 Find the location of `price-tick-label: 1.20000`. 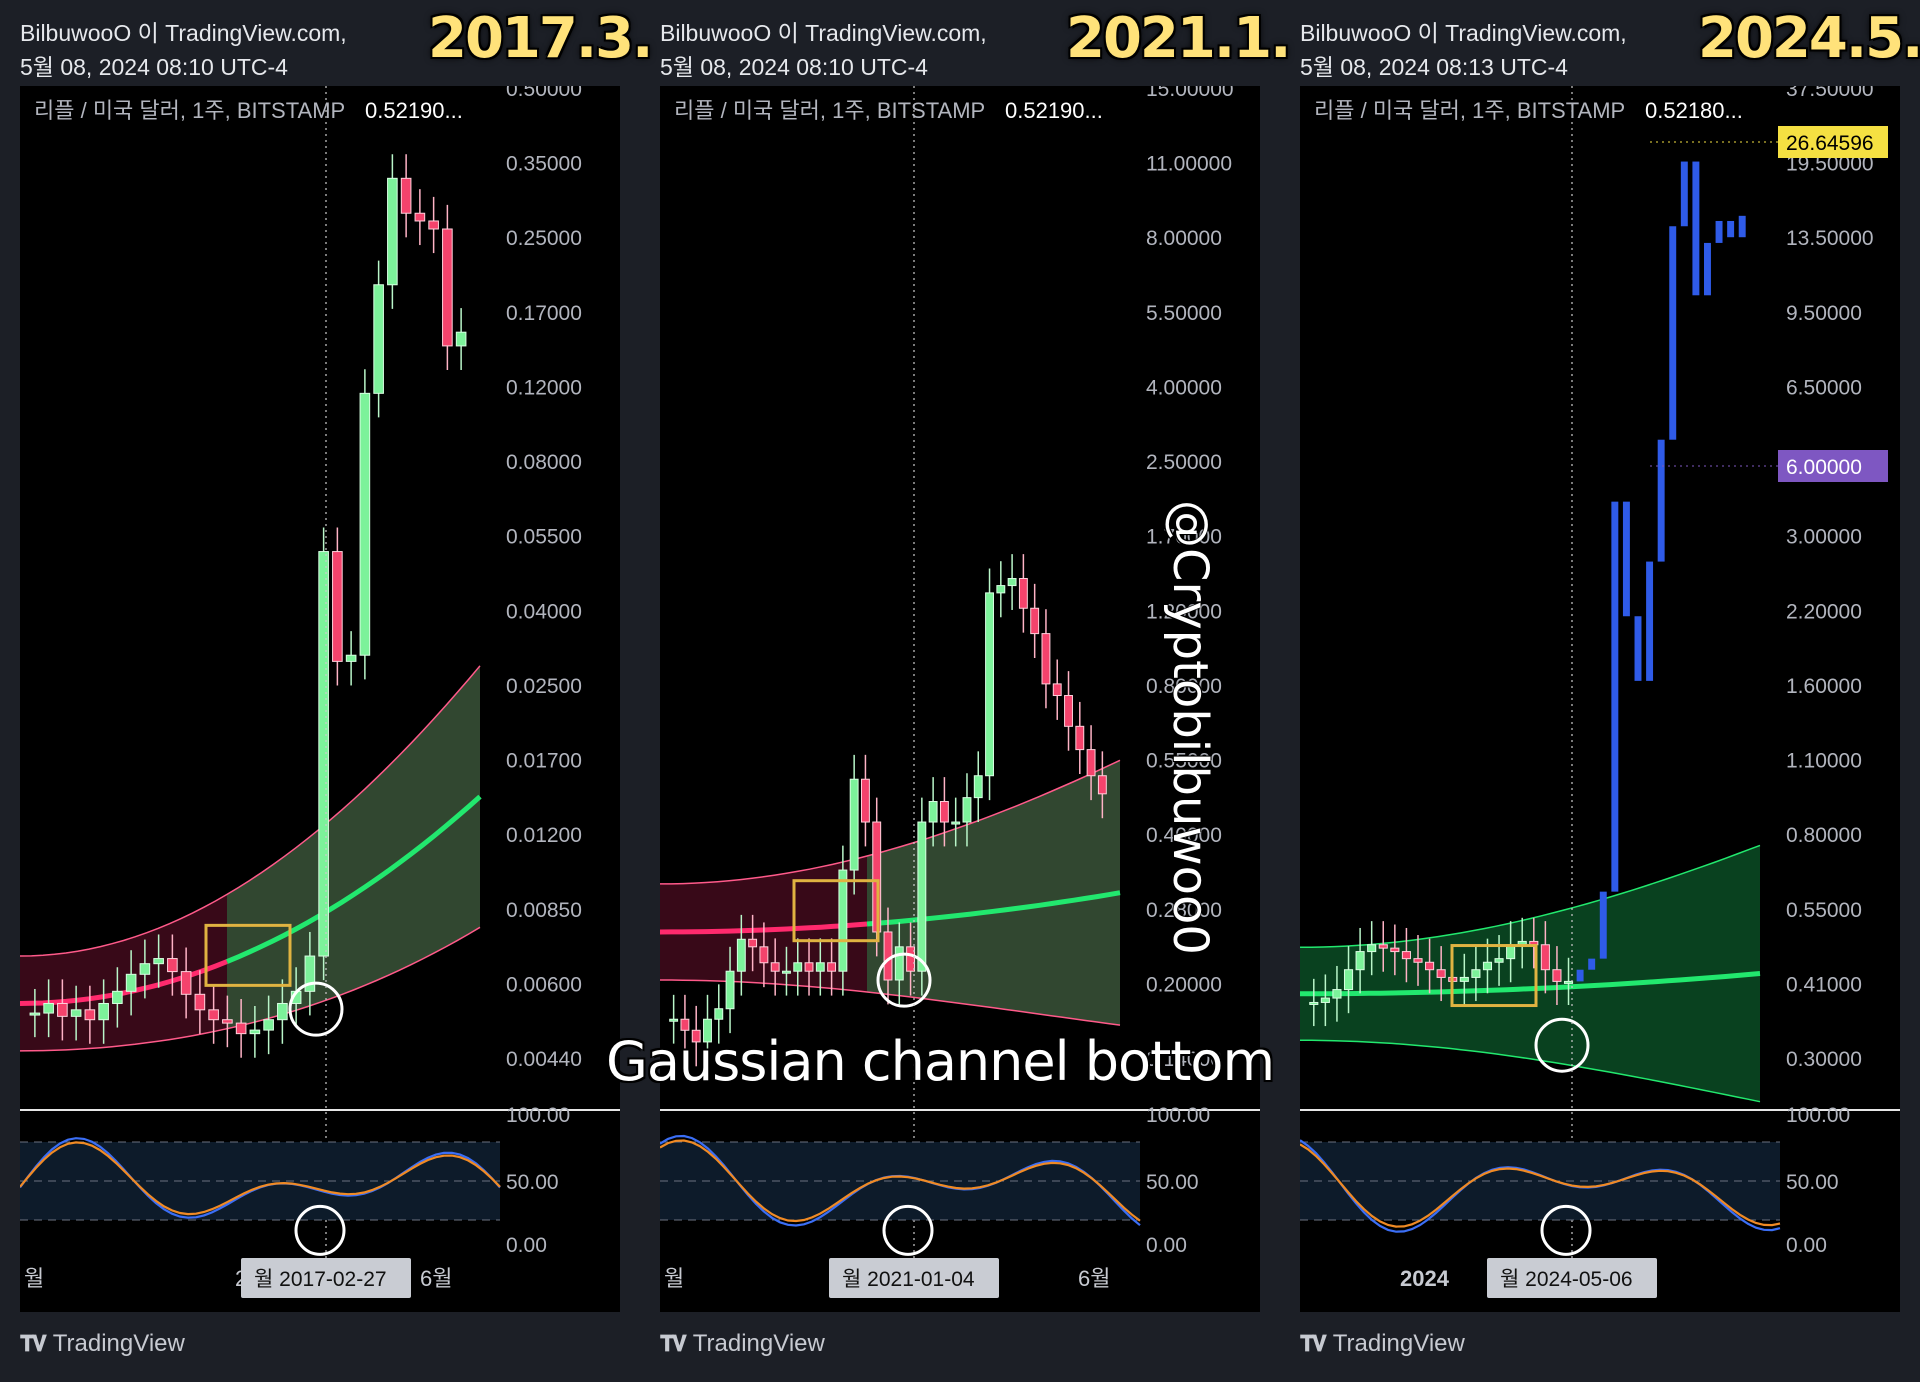

price-tick-label: 1.20000 is located at coordinates (1184, 611).